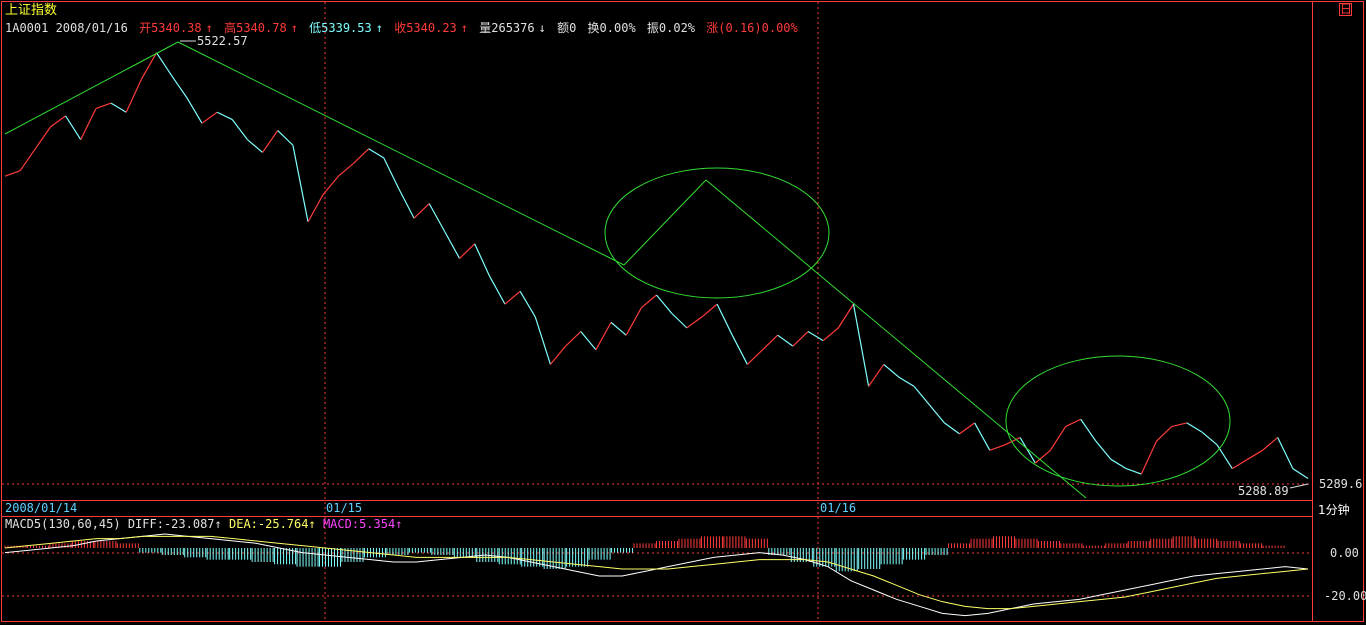  What do you see at coordinates (1338, 311) in the screenshot?
I see `right-axis-frame` at bounding box center [1338, 311].